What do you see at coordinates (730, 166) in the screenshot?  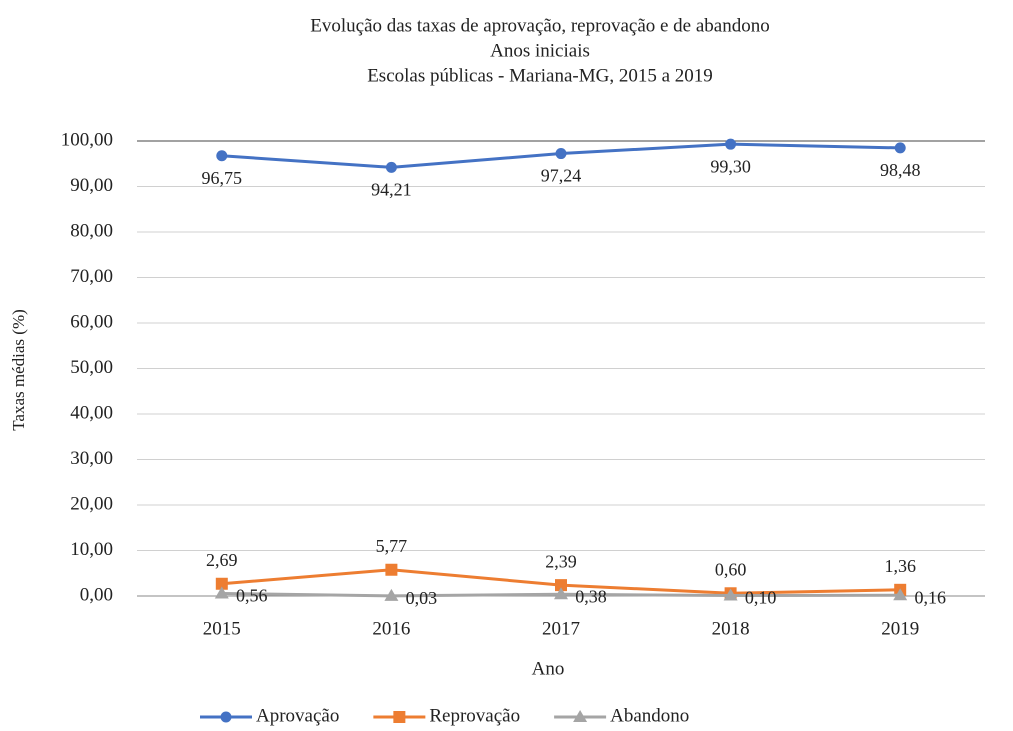 I see `value-label: 99,30` at bounding box center [730, 166].